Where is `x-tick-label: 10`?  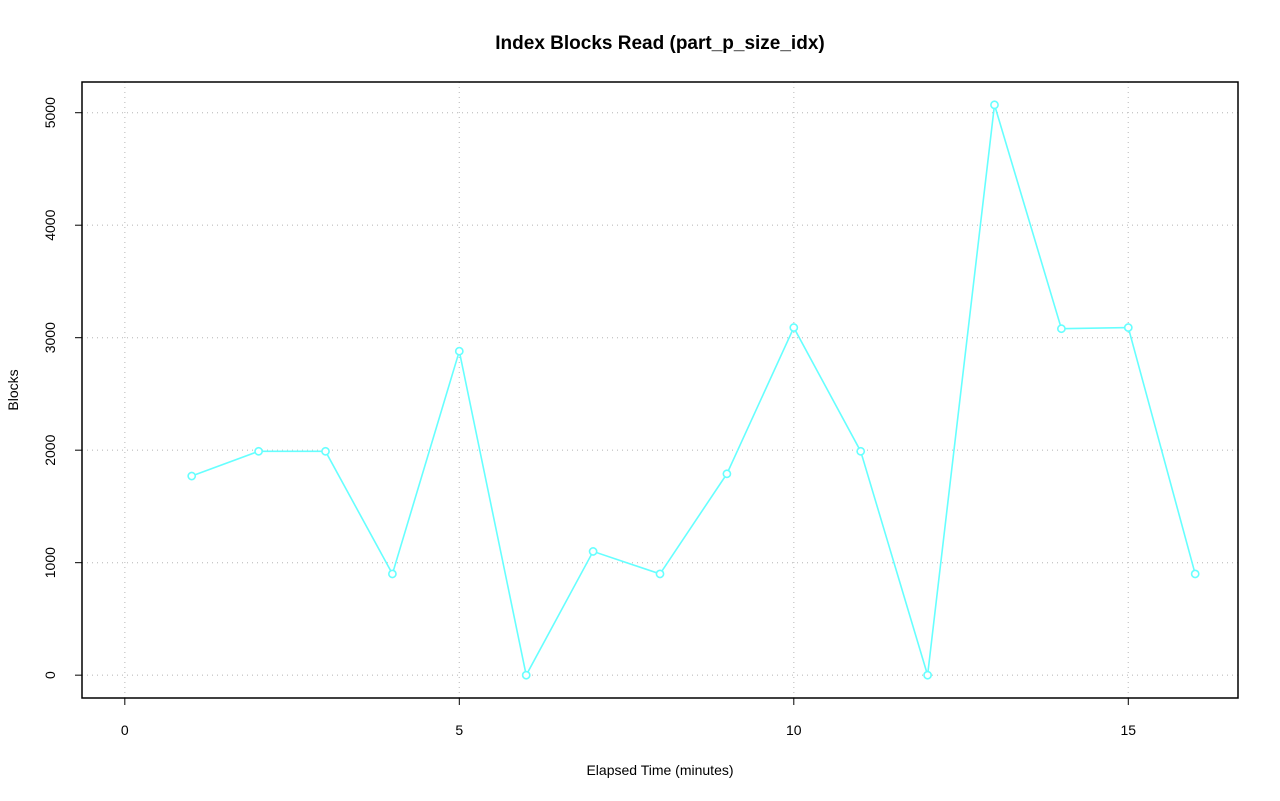
x-tick-label: 10 is located at coordinates (794, 730).